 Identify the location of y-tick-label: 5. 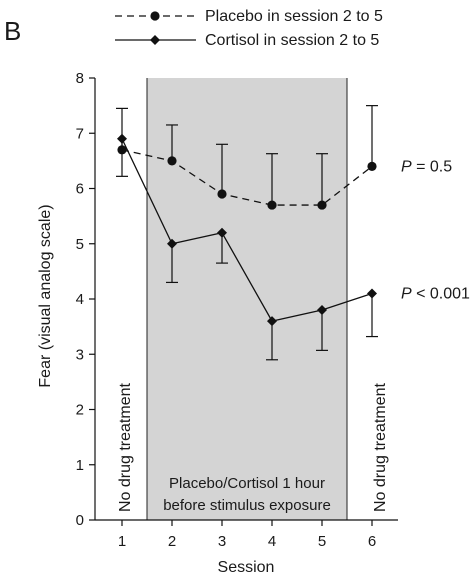
(80, 244).